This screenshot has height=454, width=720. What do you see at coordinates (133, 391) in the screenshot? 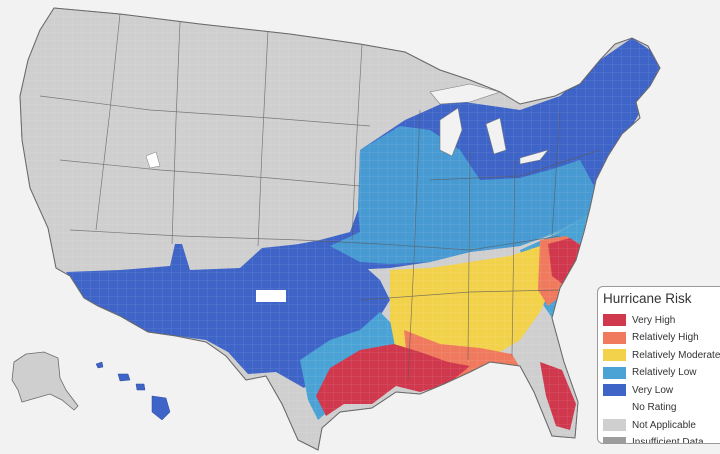
I see `hawaii` at bounding box center [133, 391].